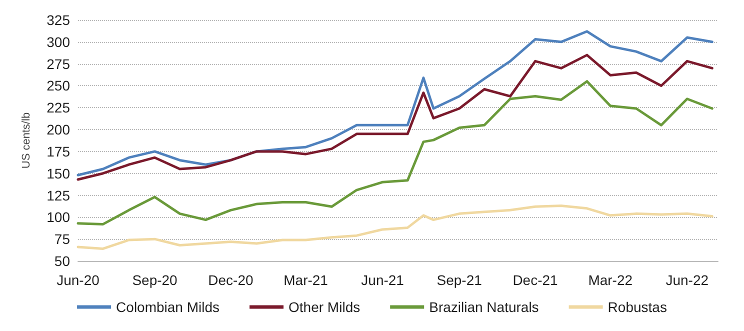 The image size is (744, 331). I want to click on x-tick-label: Sep-20, so click(155, 280).